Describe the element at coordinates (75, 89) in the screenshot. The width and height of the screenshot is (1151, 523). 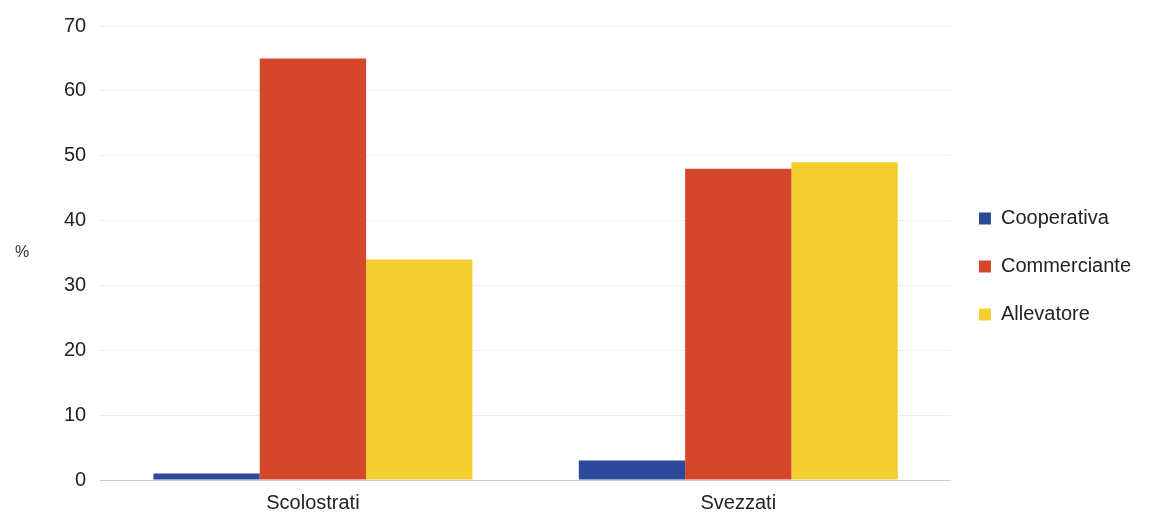
I see `y-tick-label: 60` at that location.